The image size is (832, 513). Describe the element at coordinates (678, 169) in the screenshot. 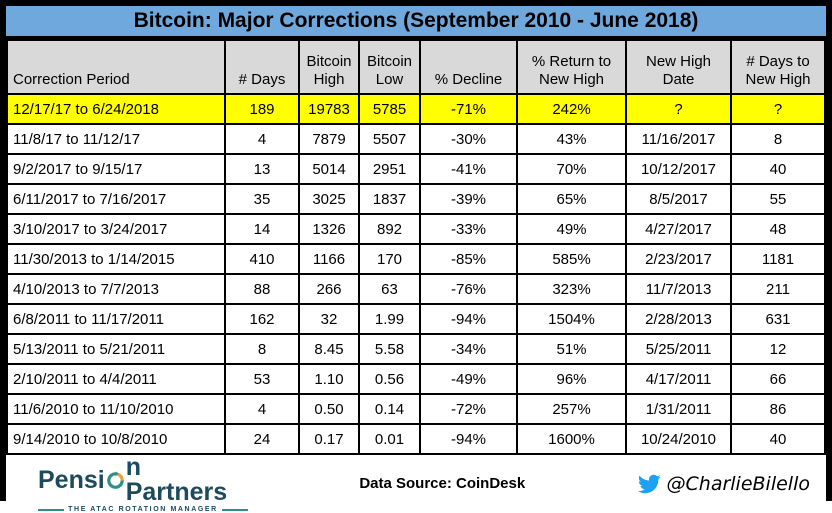

I see `cell-new-high-date: 10/12/2017` at that location.